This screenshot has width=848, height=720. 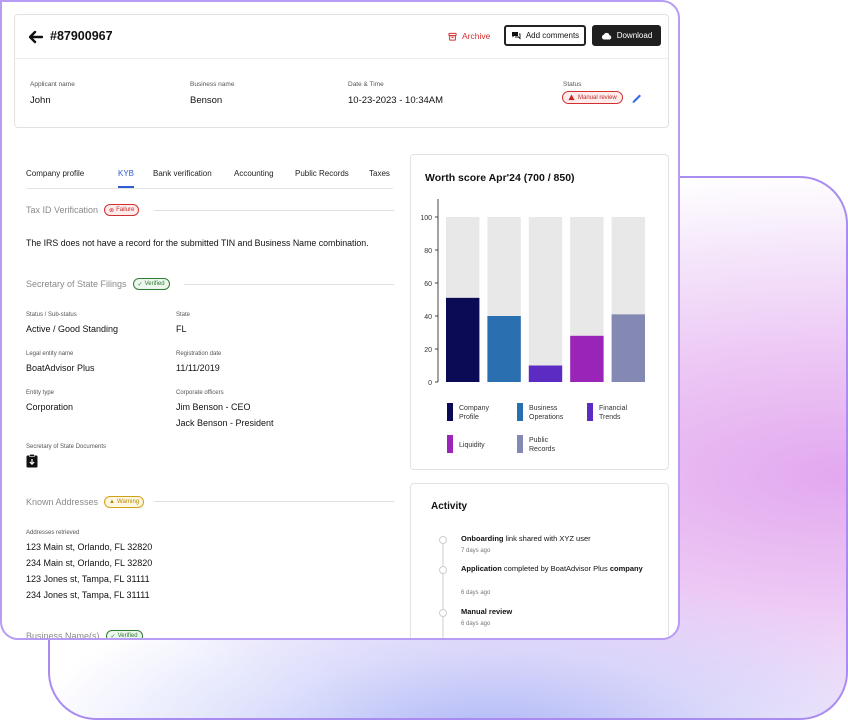 What do you see at coordinates (182, 173) in the screenshot?
I see `tab-bank-verification: Bank verification` at bounding box center [182, 173].